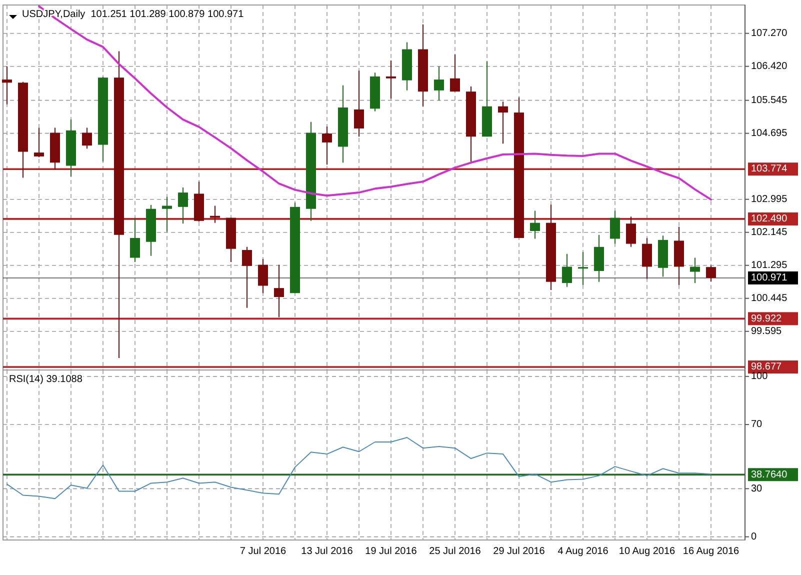 The image size is (801, 575). Describe the element at coordinates (769, 278) in the screenshot. I see `ref-line-label: 100.971` at that location.